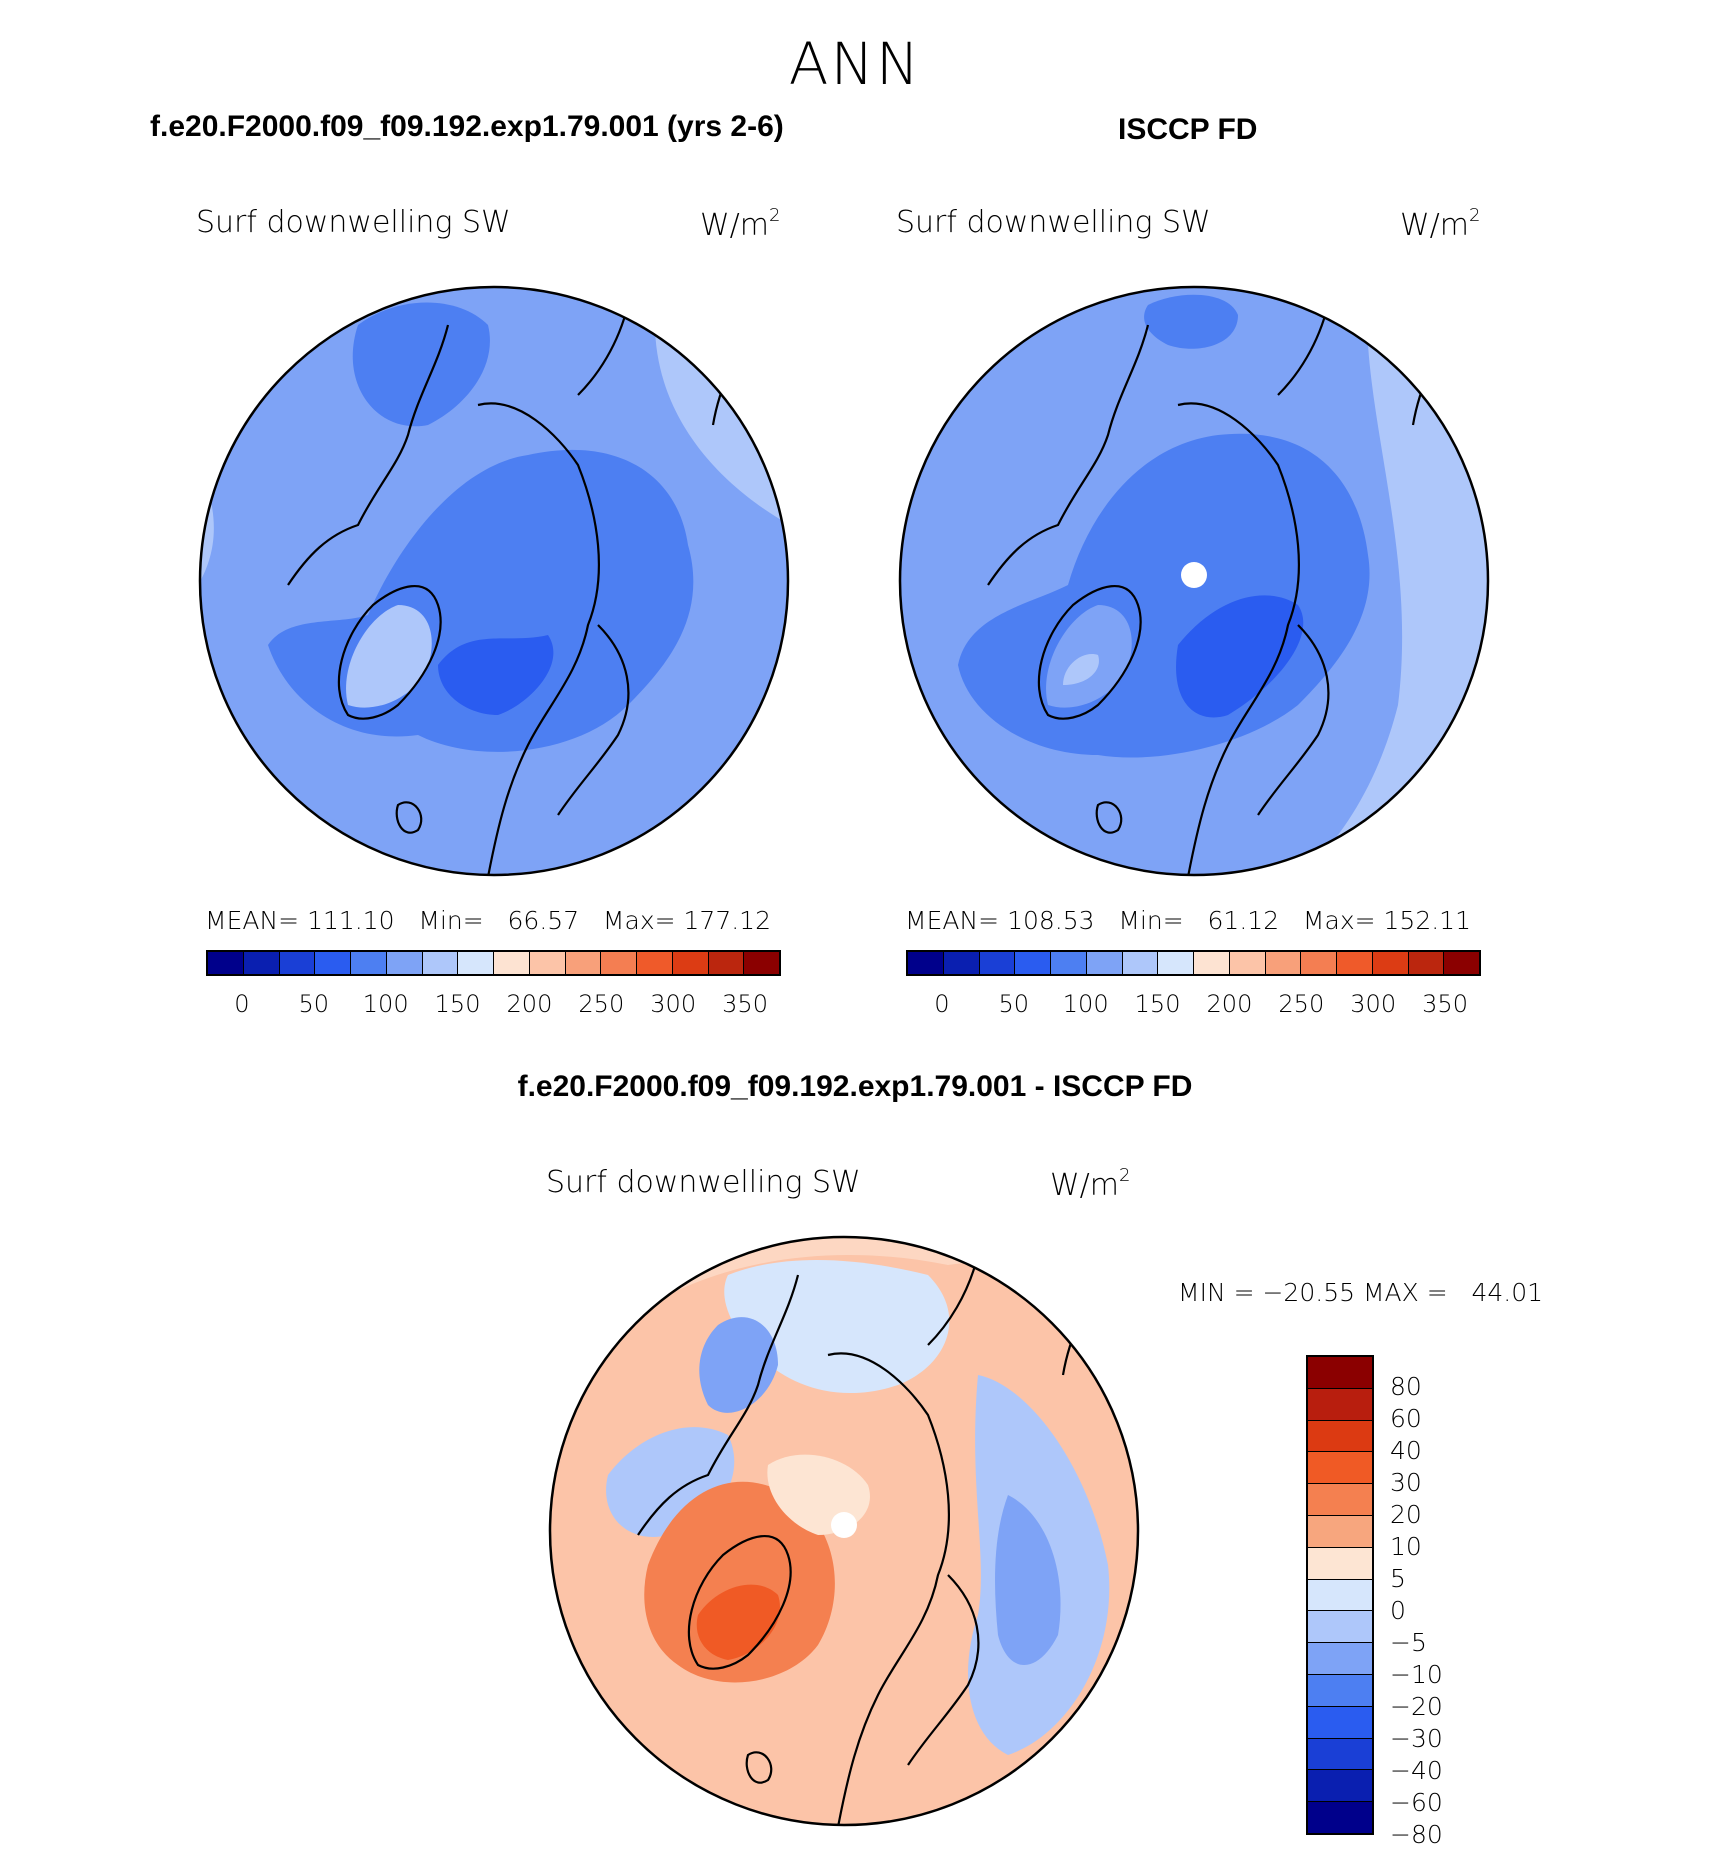 The height and width of the screenshot is (1849, 1710). What do you see at coordinates (1408, 1642) in the screenshot?
I see `colorbar-tick-label: −5` at bounding box center [1408, 1642].